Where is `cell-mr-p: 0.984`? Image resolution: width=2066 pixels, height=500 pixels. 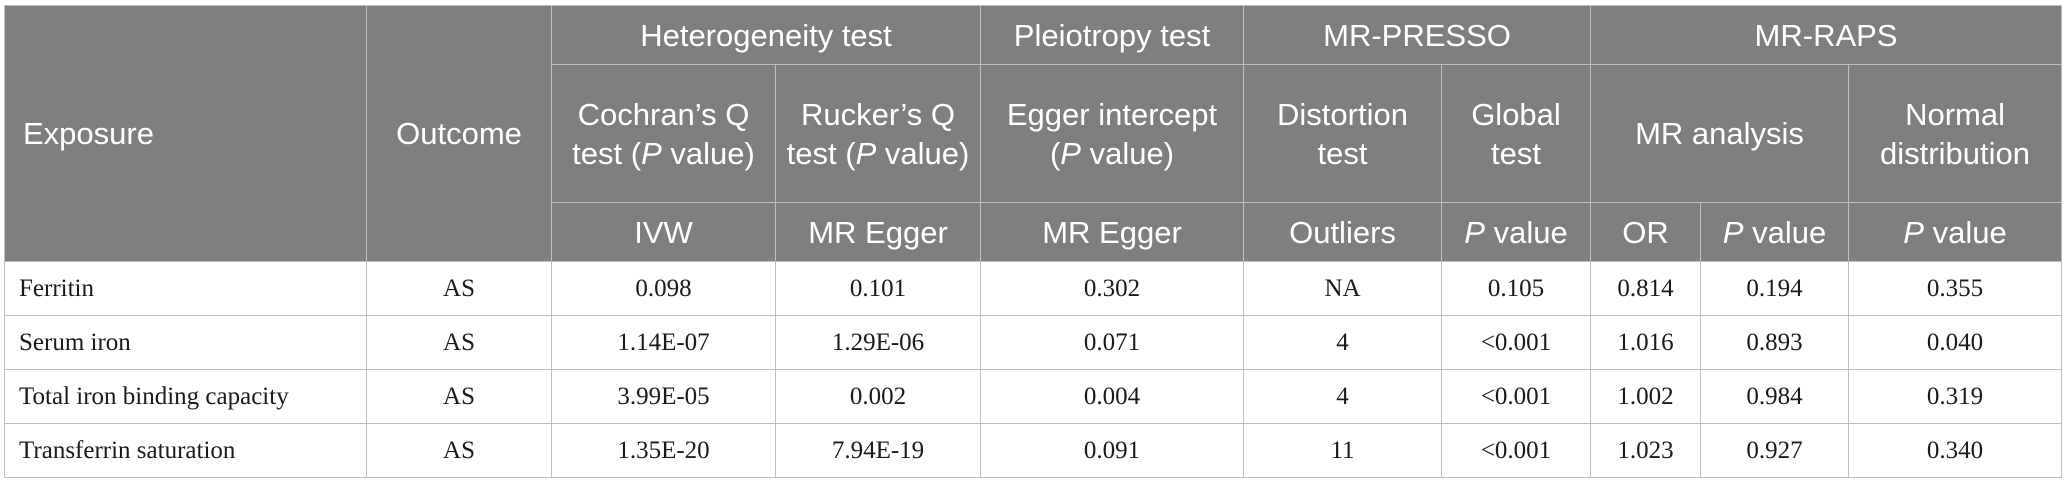
cell-mr-p: 0.984 is located at coordinates (1774, 396).